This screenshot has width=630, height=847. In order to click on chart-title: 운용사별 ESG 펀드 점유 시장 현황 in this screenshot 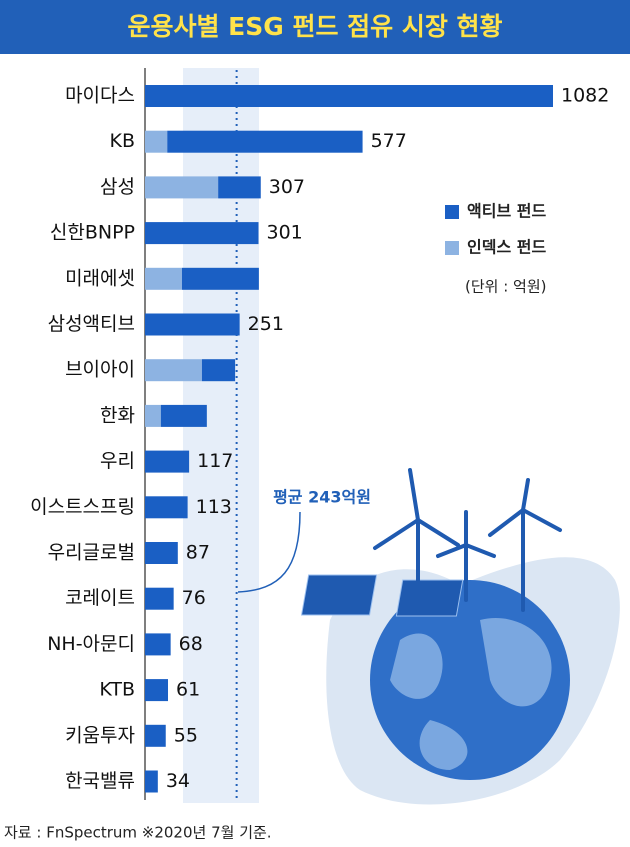, I will do `click(314, 26)`.